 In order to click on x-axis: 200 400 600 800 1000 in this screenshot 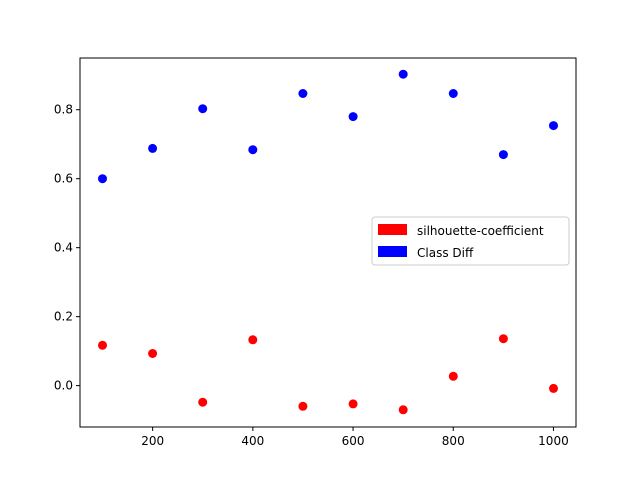, I will do `click(355, 437)`.